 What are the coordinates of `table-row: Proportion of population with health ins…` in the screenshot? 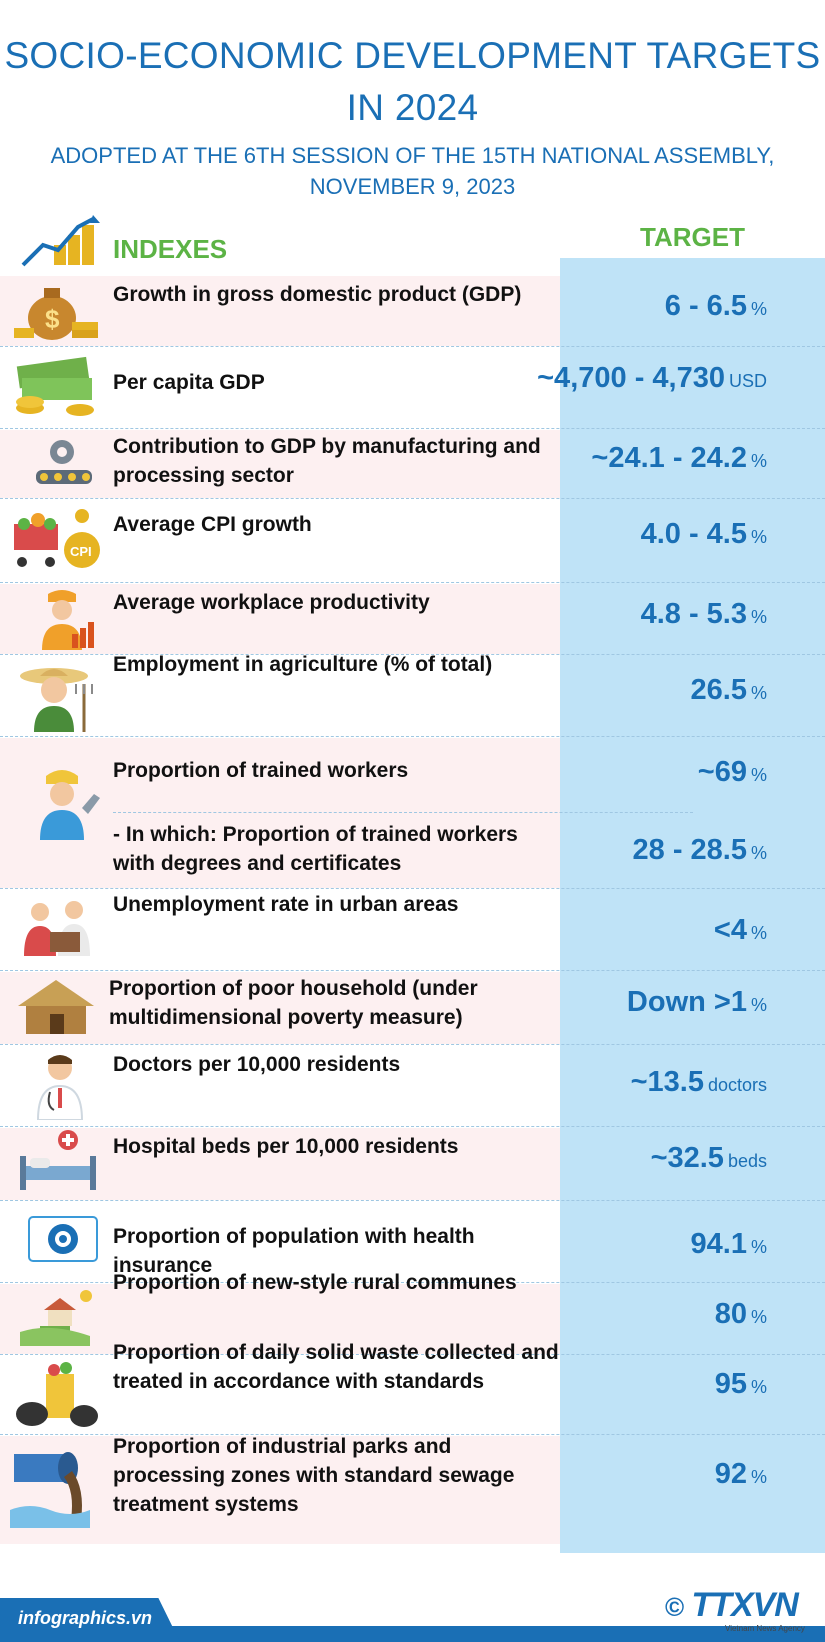 It's located at (412, 1242).